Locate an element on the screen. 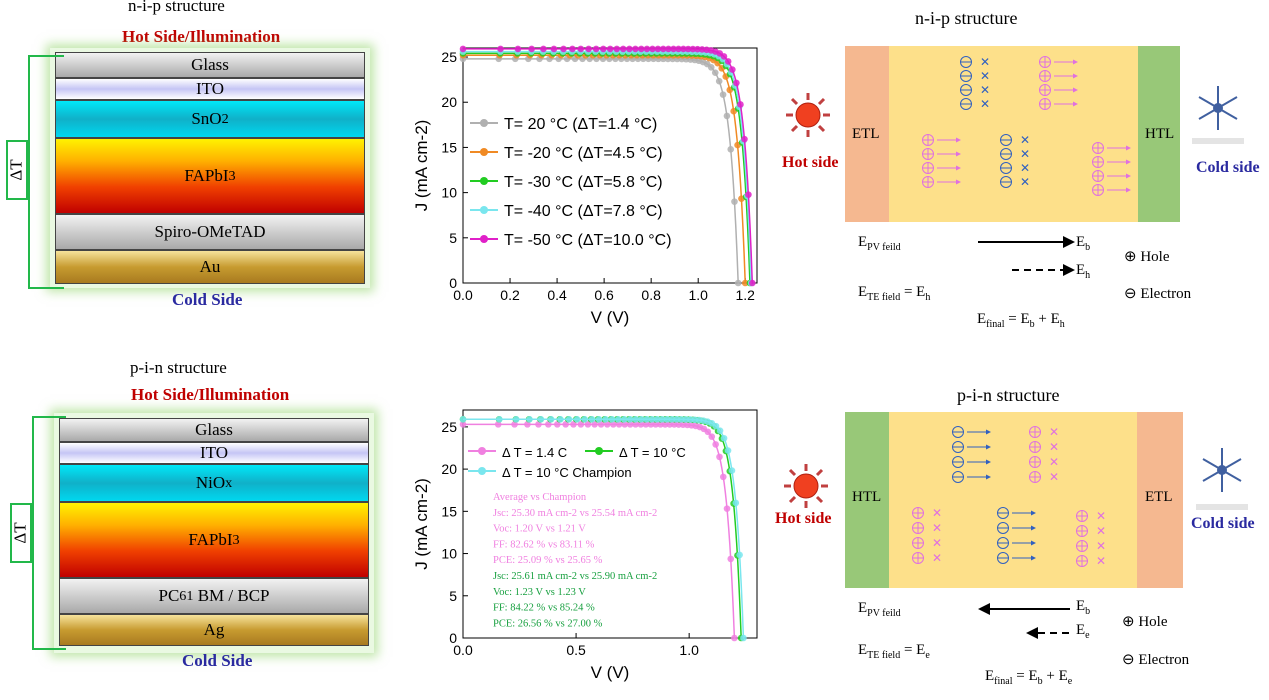  series-line is located at coordinates (601, 171).